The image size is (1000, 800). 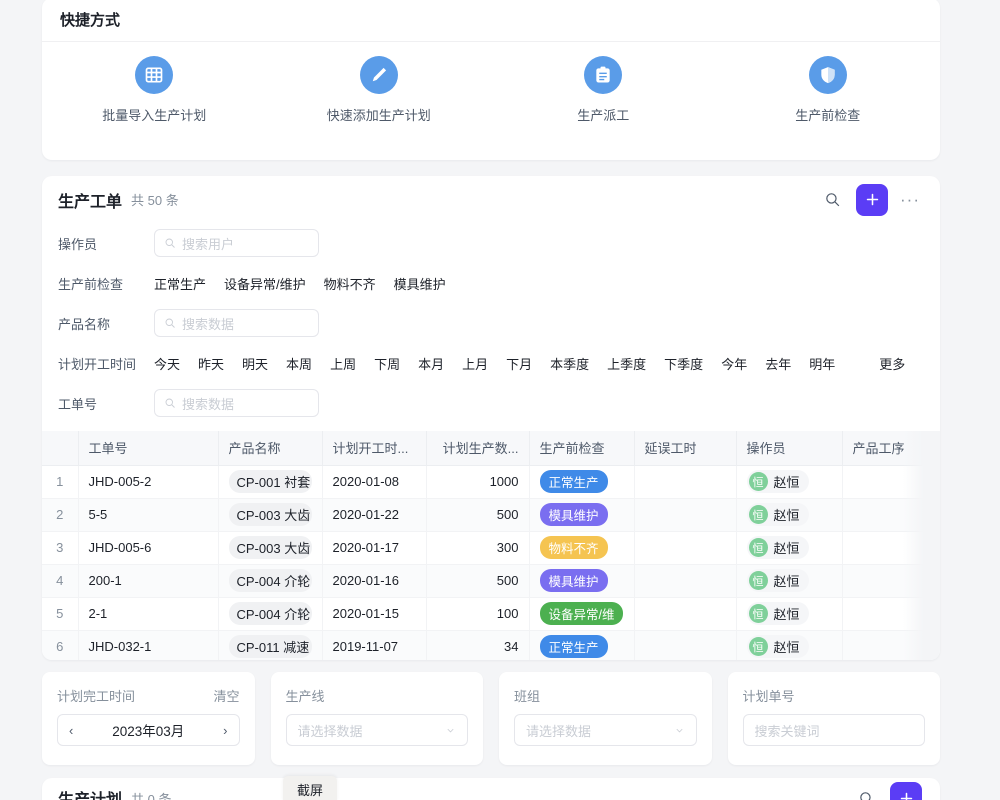 I want to click on column-header-delay: 延误工时, so click(x=685, y=448).